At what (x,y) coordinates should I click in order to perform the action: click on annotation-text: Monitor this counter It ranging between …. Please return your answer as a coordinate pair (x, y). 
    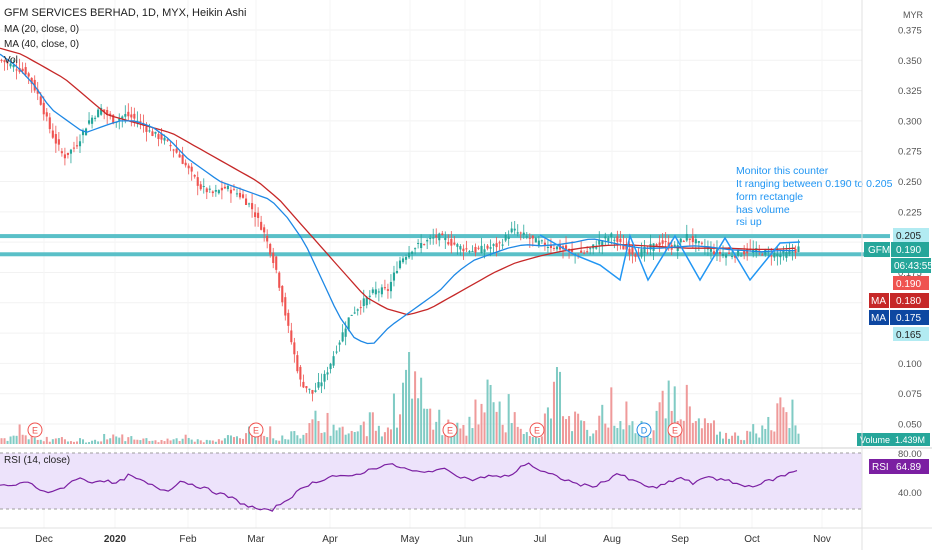
    Looking at the image, I should click on (814, 196).